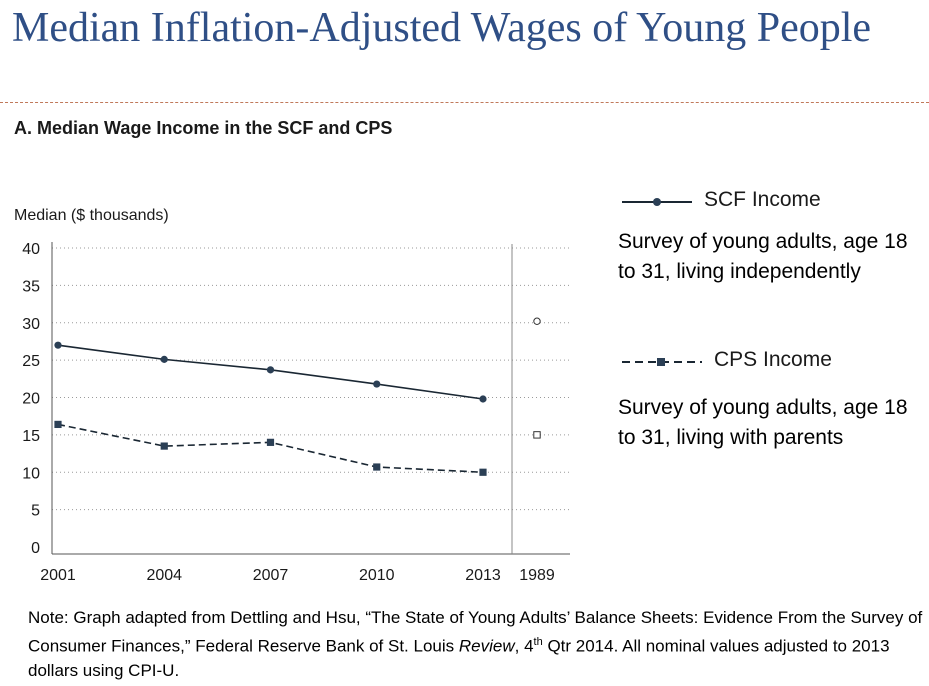  Describe the element at coordinates (31, 361) in the screenshot. I see `y-tick-label-25: 25` at that location.